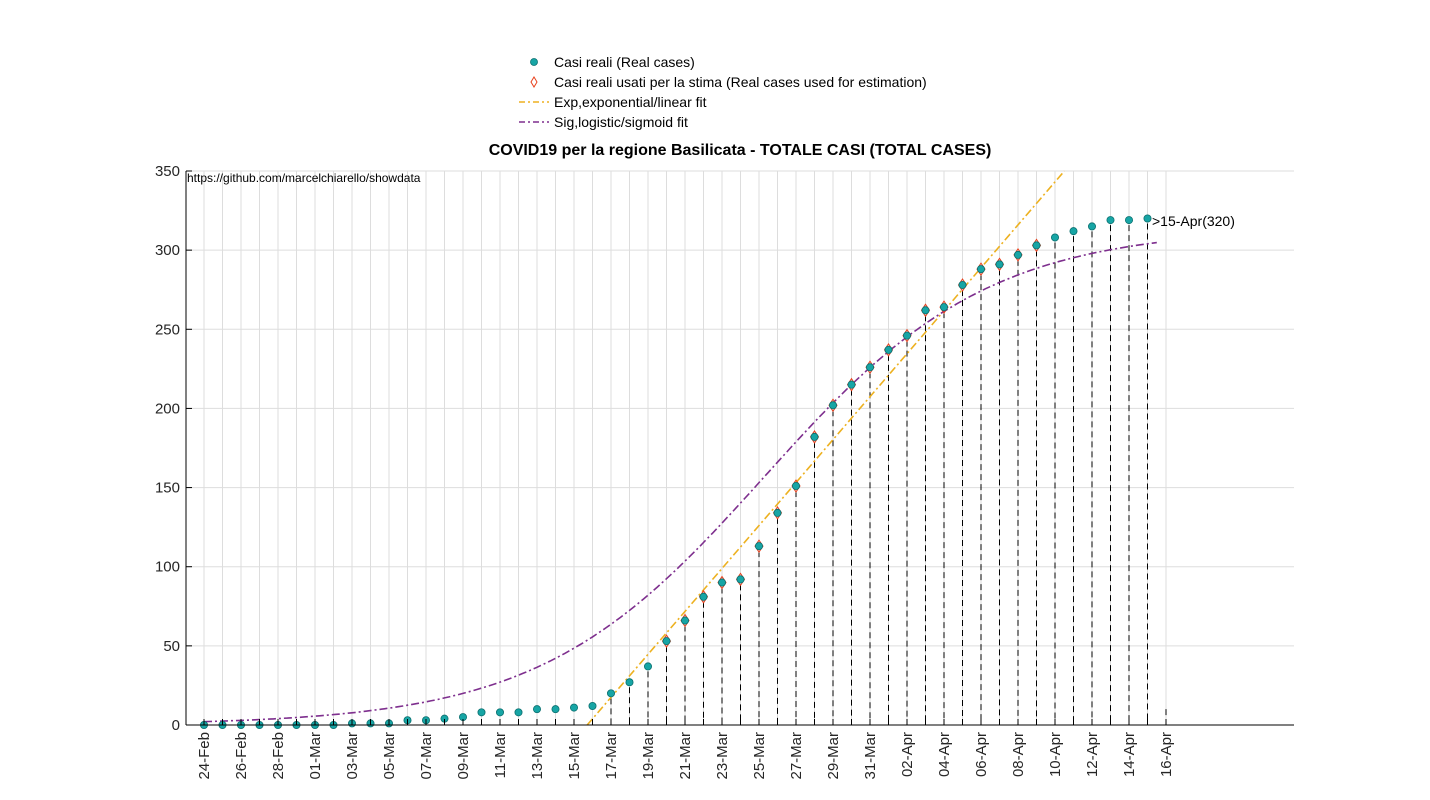 This screenshot has width=1430, height=800. I want to click on y-tick-label: 100, so click(167, 567).